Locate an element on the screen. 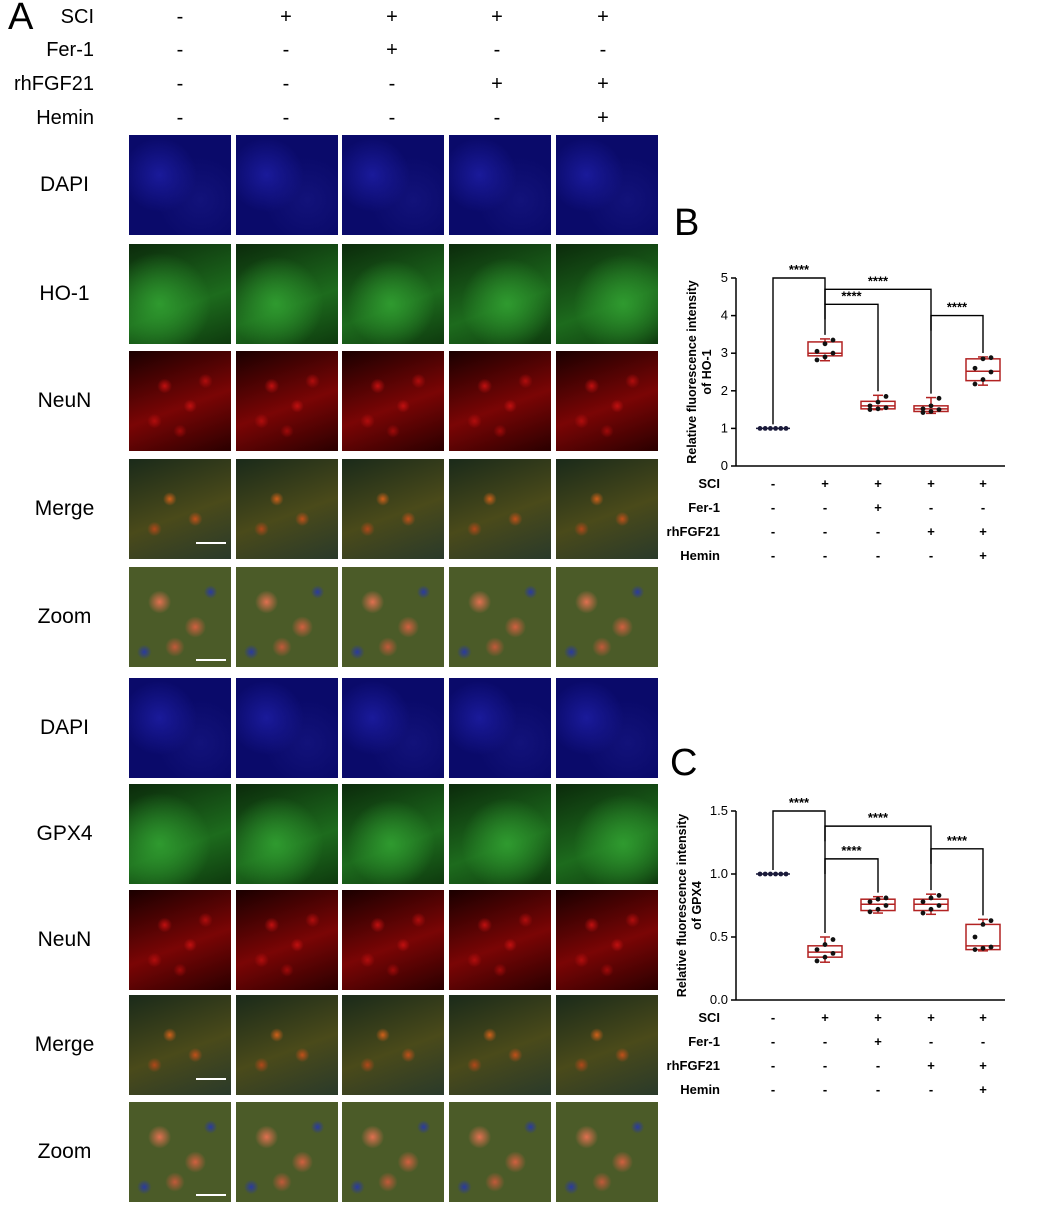 The height and width of the screenshot is (1213, 1039). treatment-label-hemin: Hemin is located at coordinates (65, 118).